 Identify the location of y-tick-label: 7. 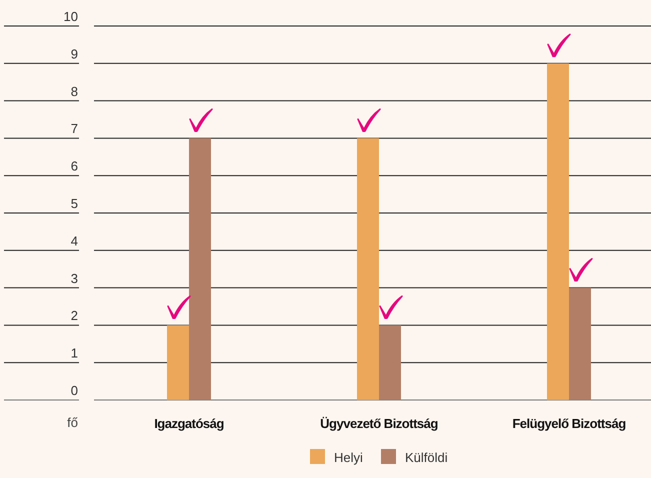
(74, 128).